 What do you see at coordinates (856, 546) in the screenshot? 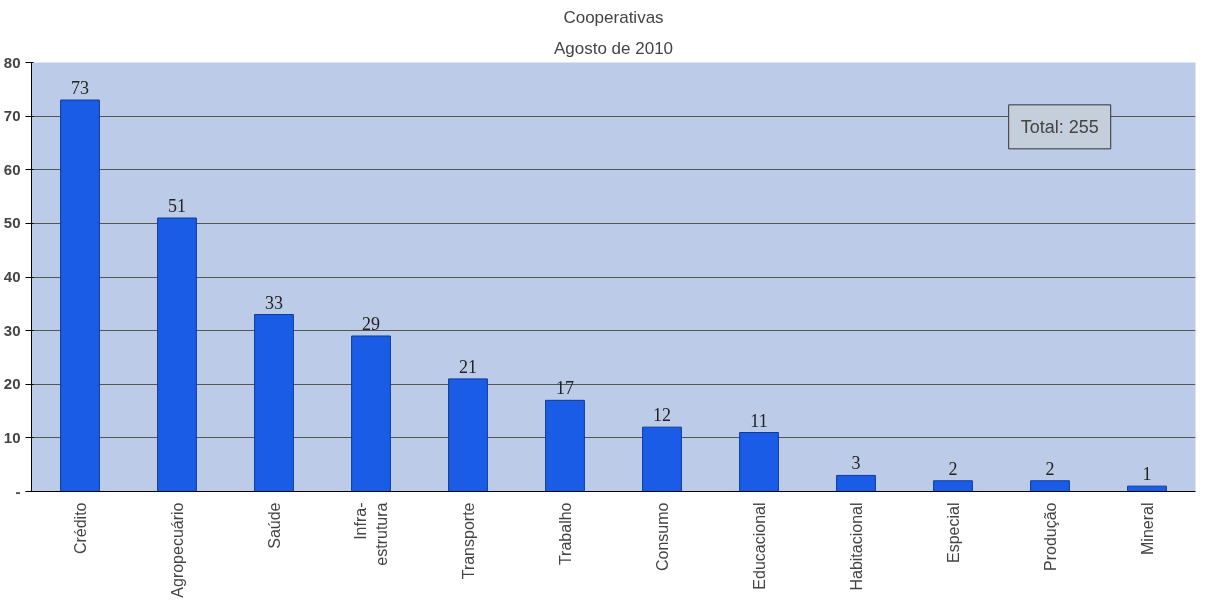
I see `x-tick-label: Habitacional` at bounding box center [856, 546].